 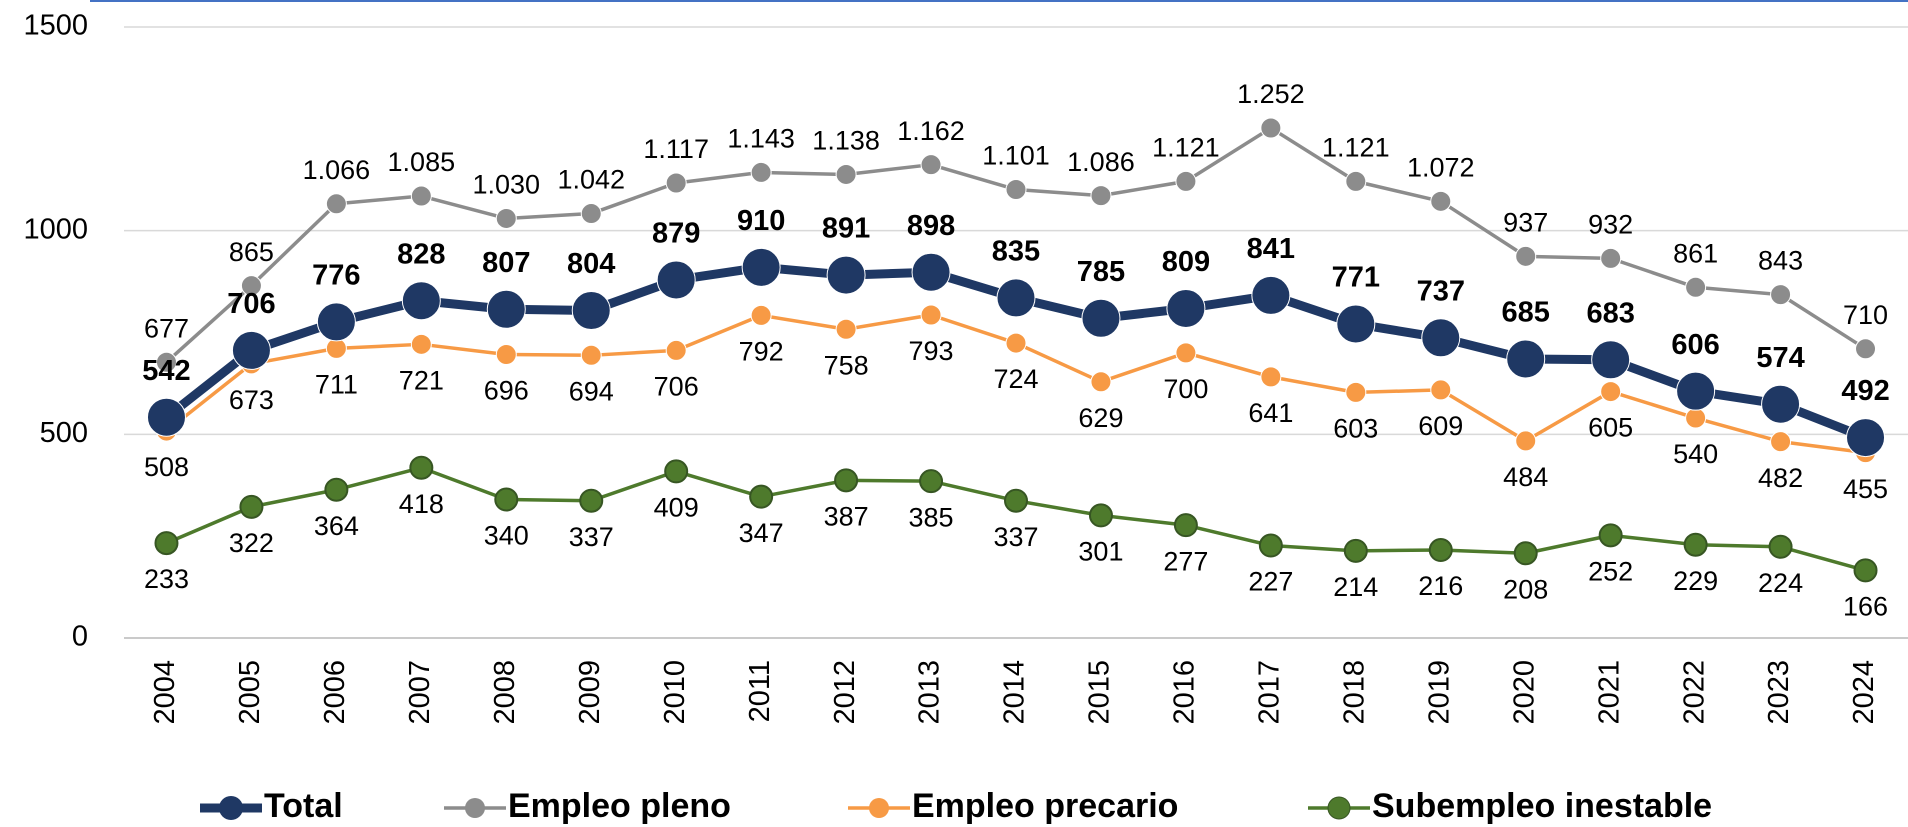 I want to click on data-label: 1.162, so click(x=931, y=131).